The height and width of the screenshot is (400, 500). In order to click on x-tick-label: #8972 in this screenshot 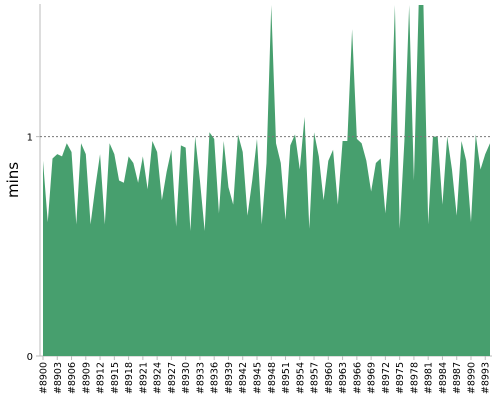, I will do `click(386, 378)`.